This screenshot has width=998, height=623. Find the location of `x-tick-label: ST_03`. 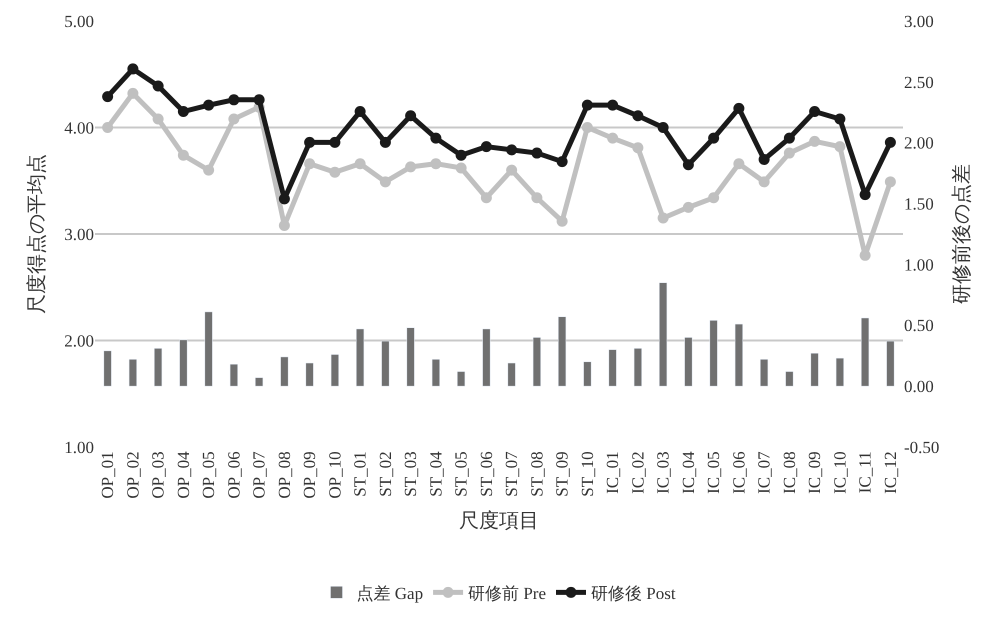

x-tick-label: ST_03 is located at coordinates (410, 474).